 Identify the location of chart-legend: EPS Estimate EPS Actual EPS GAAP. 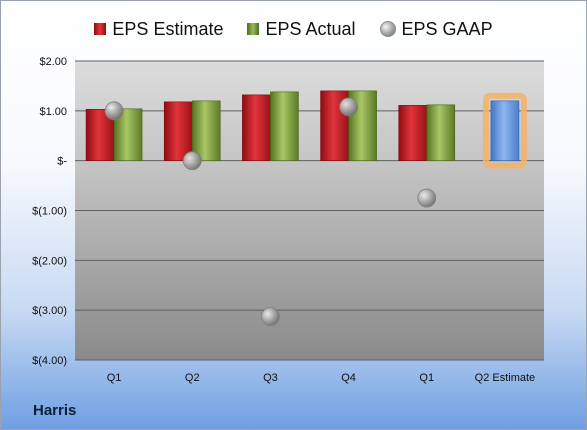
(293, 29).